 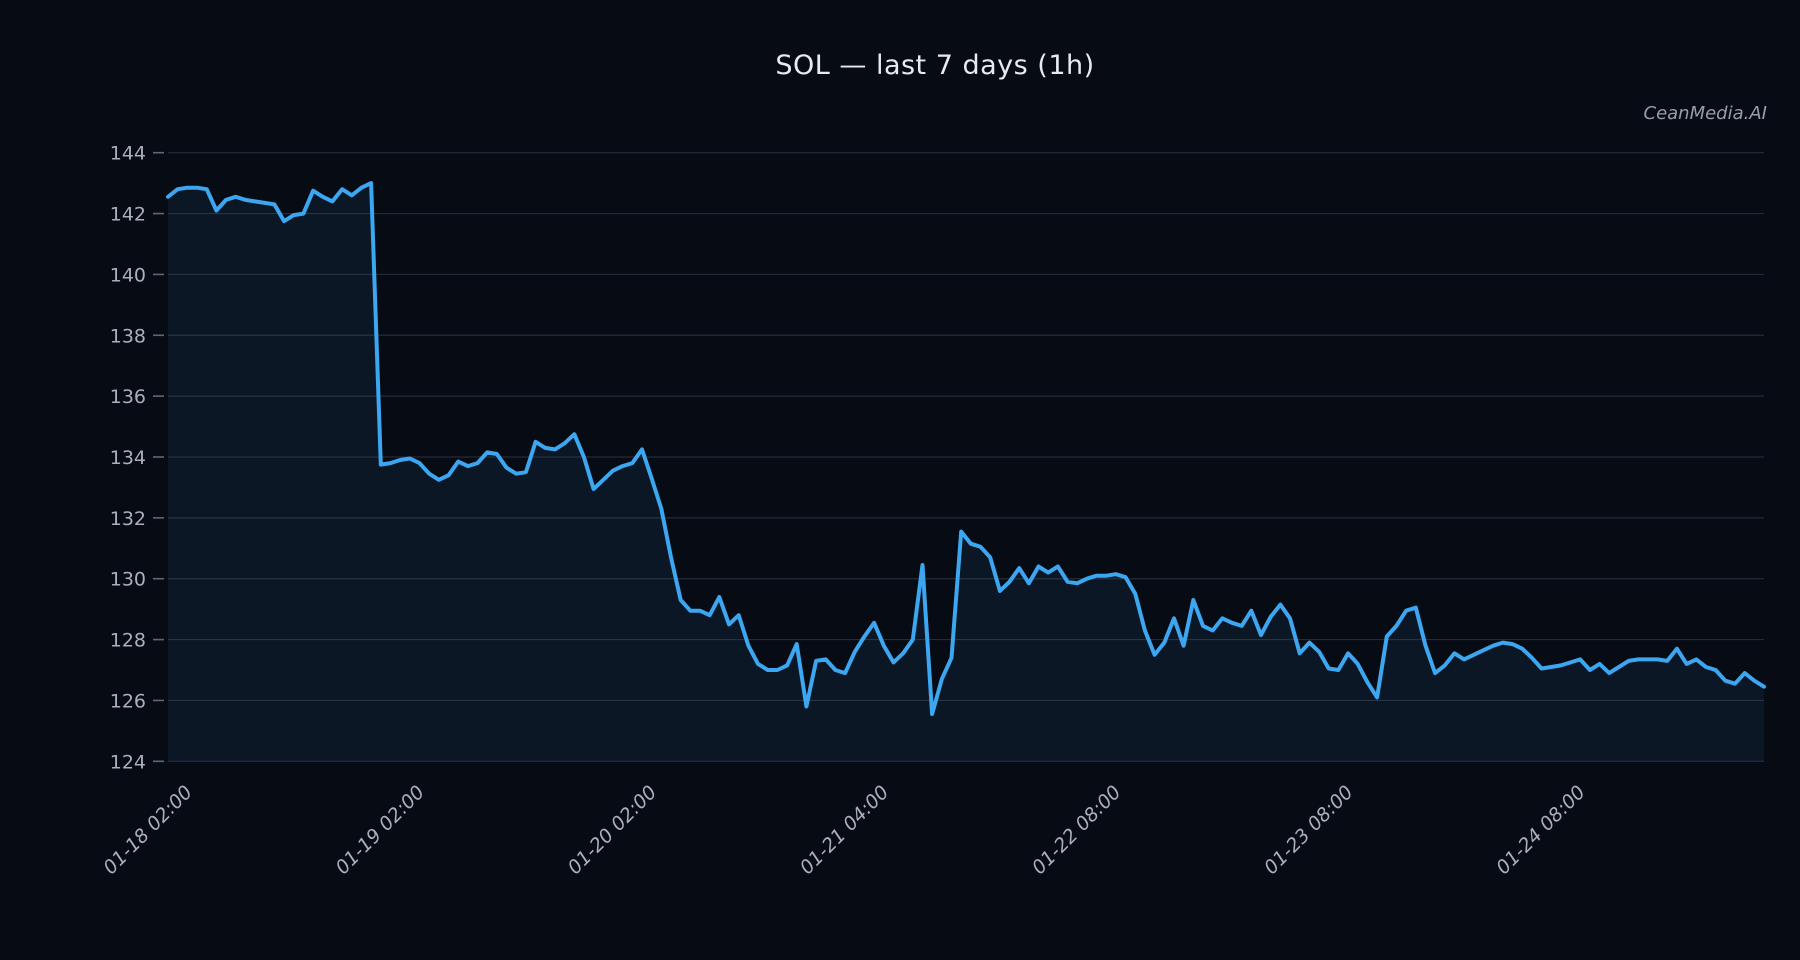 What do you see at coordinates (128, 458) in the screenshot?
I see `y-axis-label: 134` at bounding box center [128, 458].